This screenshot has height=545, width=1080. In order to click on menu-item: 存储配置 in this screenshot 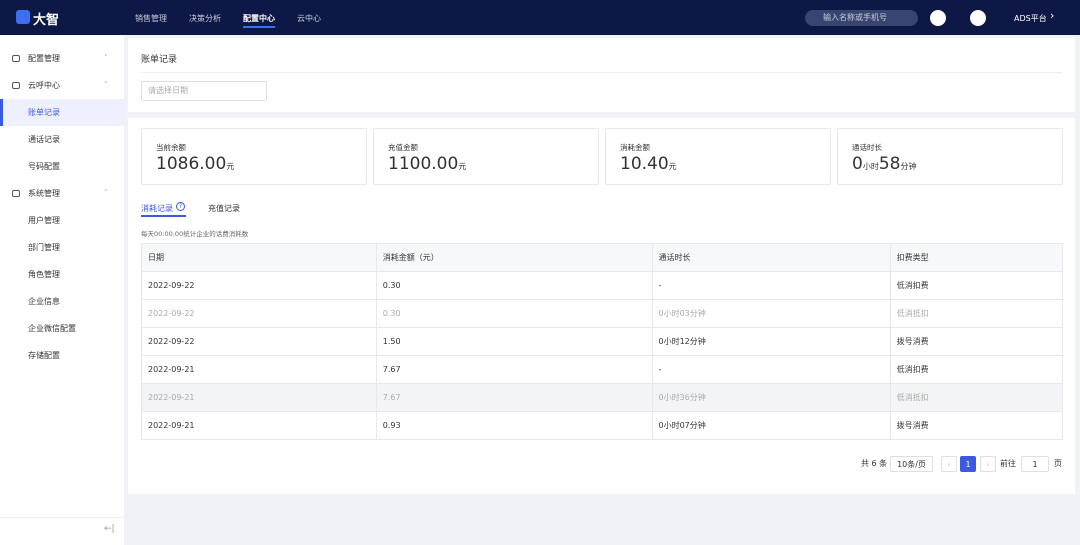, I will do `click(44, 355)`.